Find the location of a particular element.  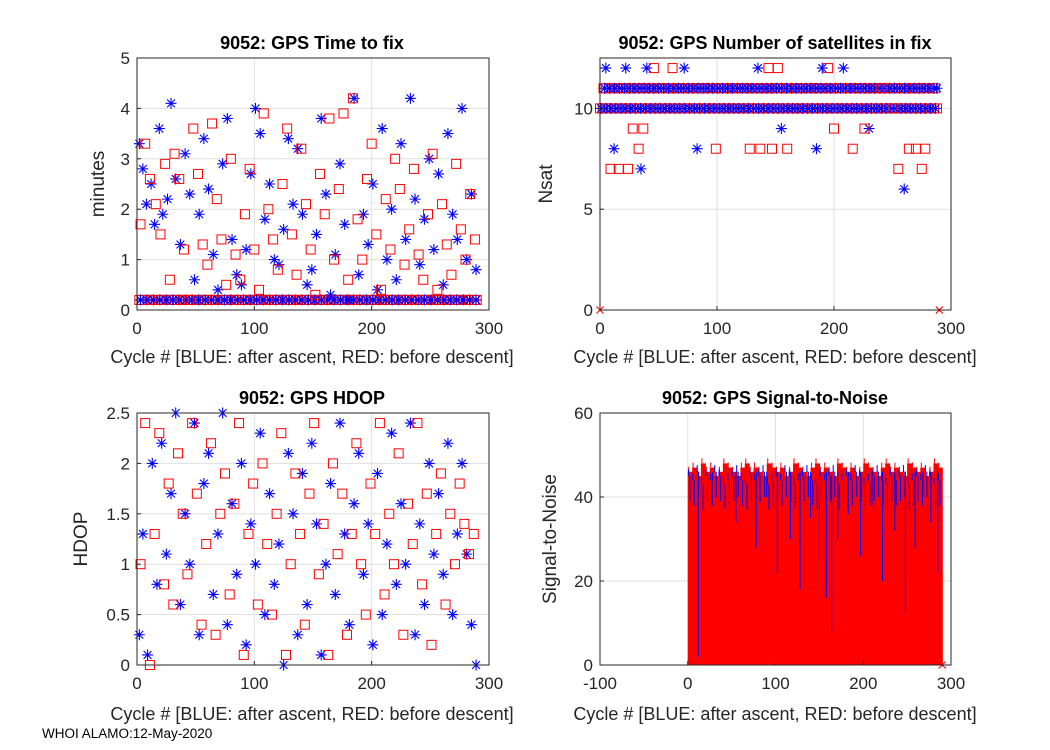

x-tick-label: 100 is located at coordinates (254, 328).